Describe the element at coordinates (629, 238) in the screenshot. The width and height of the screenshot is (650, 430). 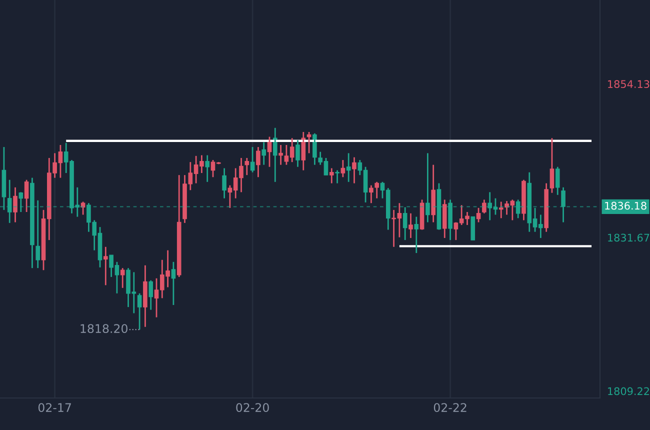
I see `y-tick-label: 1831.67` at that location.